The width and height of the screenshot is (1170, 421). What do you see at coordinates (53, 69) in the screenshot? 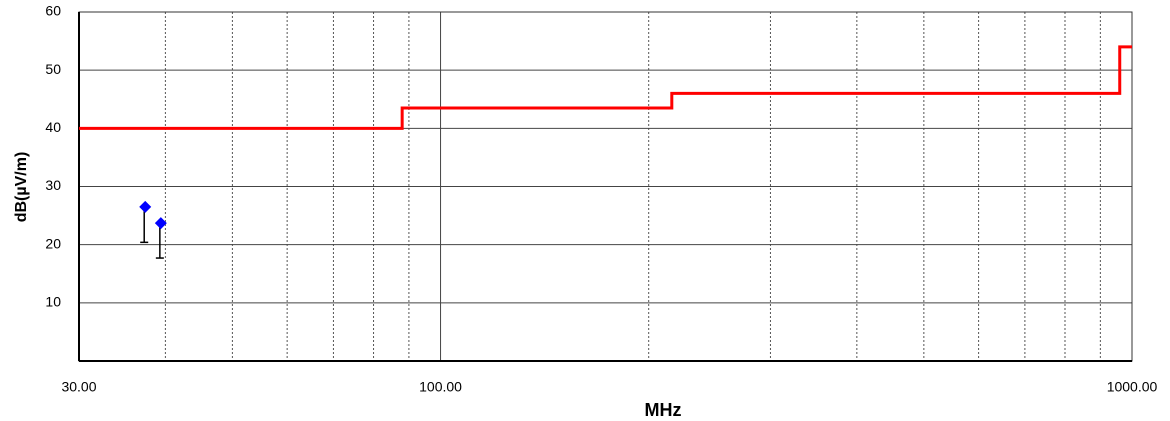
I see `y-tick-label: 50` at bounding box center [53, 69].